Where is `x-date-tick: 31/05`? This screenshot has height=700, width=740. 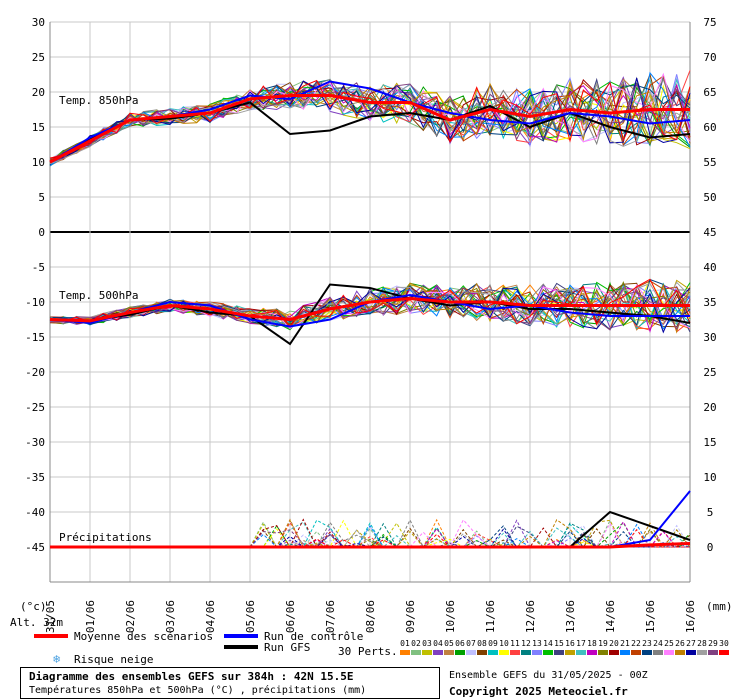 x-date-tick: 31/05 is located at coordinates (50, 616).